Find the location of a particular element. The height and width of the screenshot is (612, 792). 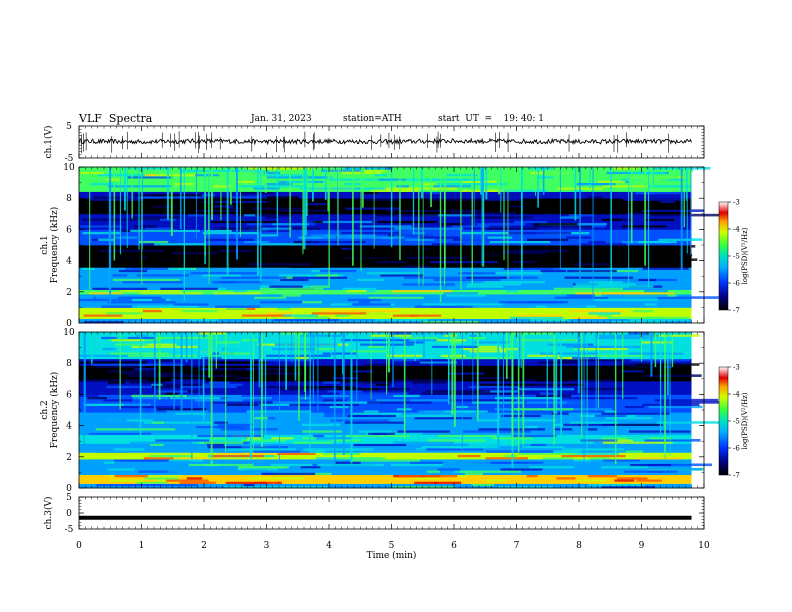

colorbar is located at coordinates (723, 256).